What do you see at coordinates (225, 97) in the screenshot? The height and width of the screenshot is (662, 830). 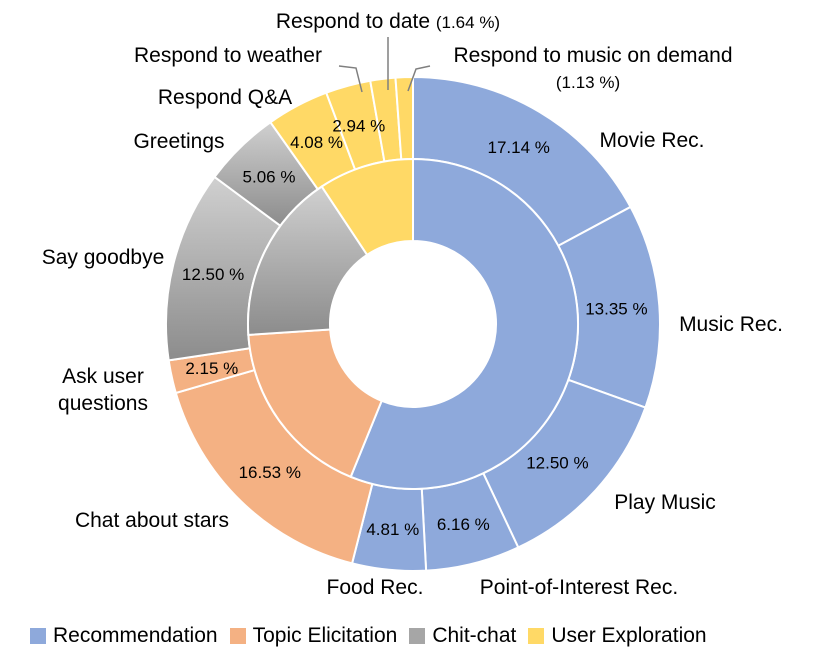 I see `category-label-respond-q-a: Respond Q&A` at bounding box center [225, 97].